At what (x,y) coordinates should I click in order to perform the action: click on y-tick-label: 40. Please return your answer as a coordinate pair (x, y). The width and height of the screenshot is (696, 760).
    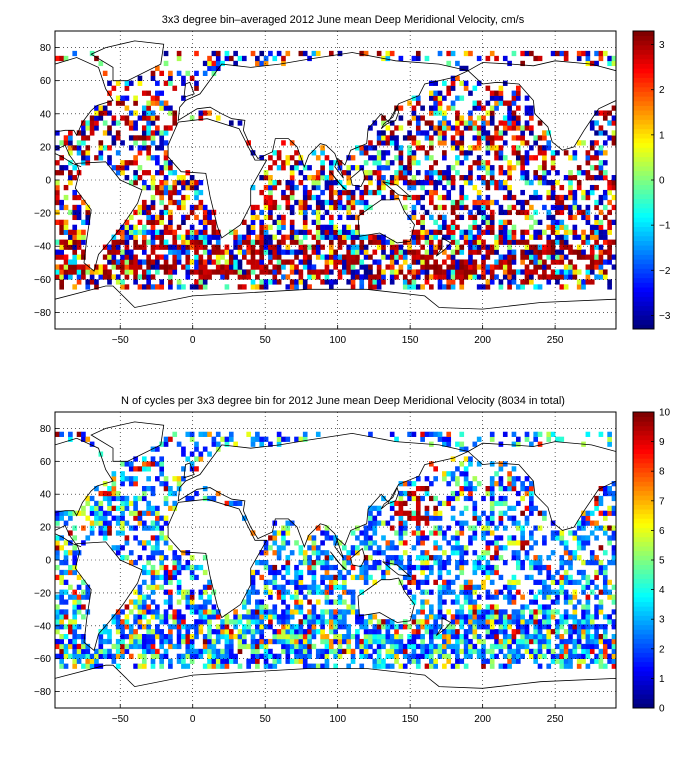
    Looking at the image, I should click on (46, 114).